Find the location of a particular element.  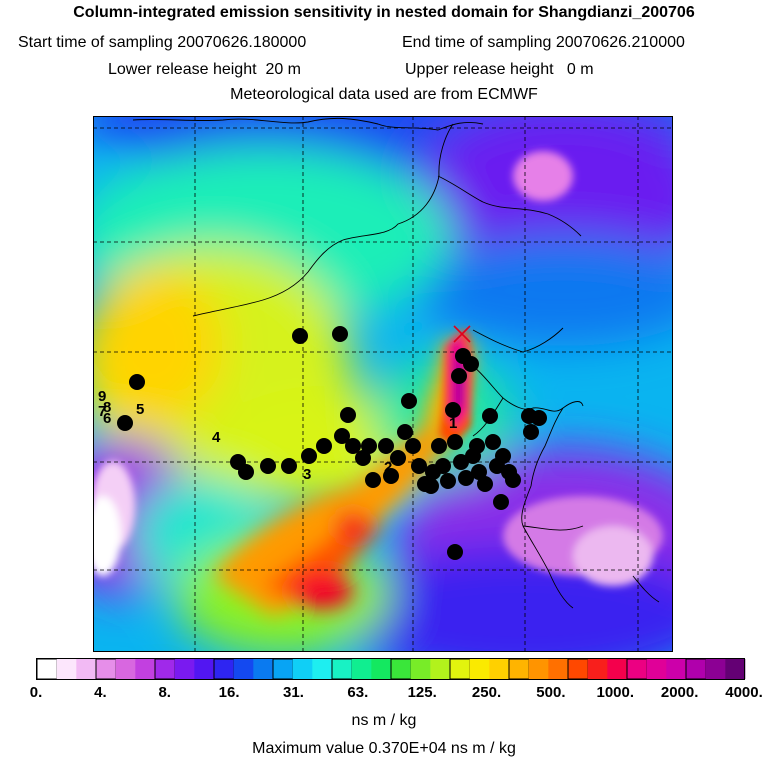

colorbar-tick-label: 125. is located at coordinates (422, 692).